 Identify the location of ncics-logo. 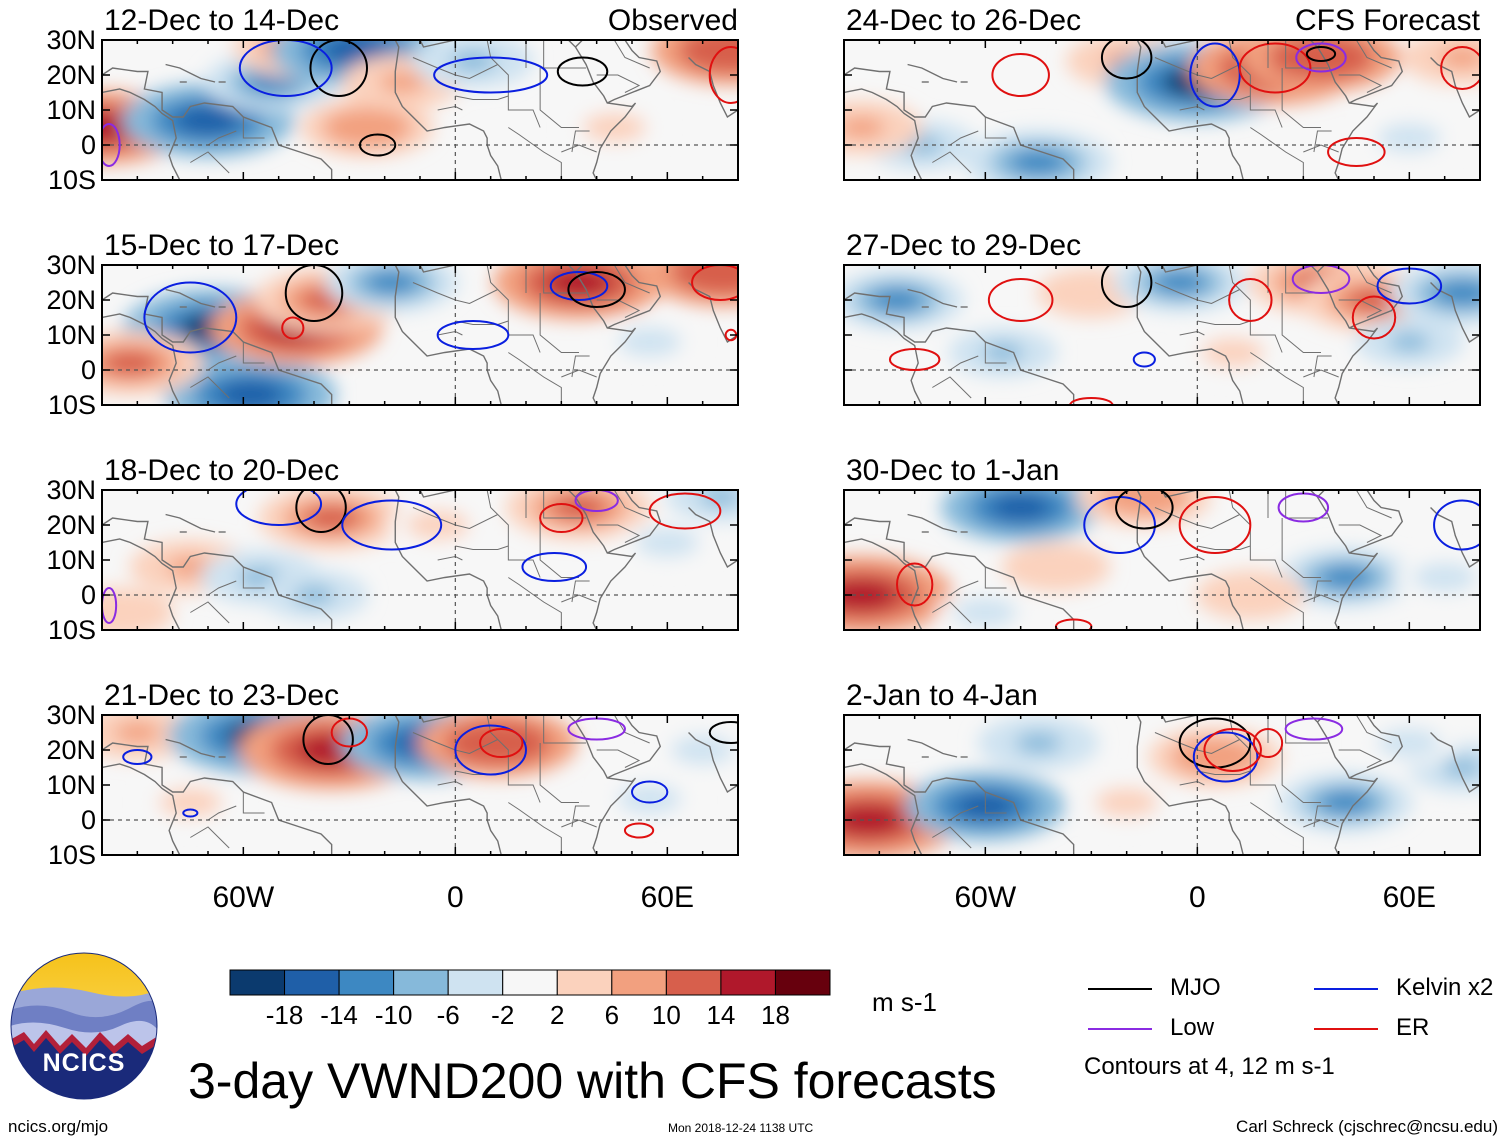
(84, 1026).